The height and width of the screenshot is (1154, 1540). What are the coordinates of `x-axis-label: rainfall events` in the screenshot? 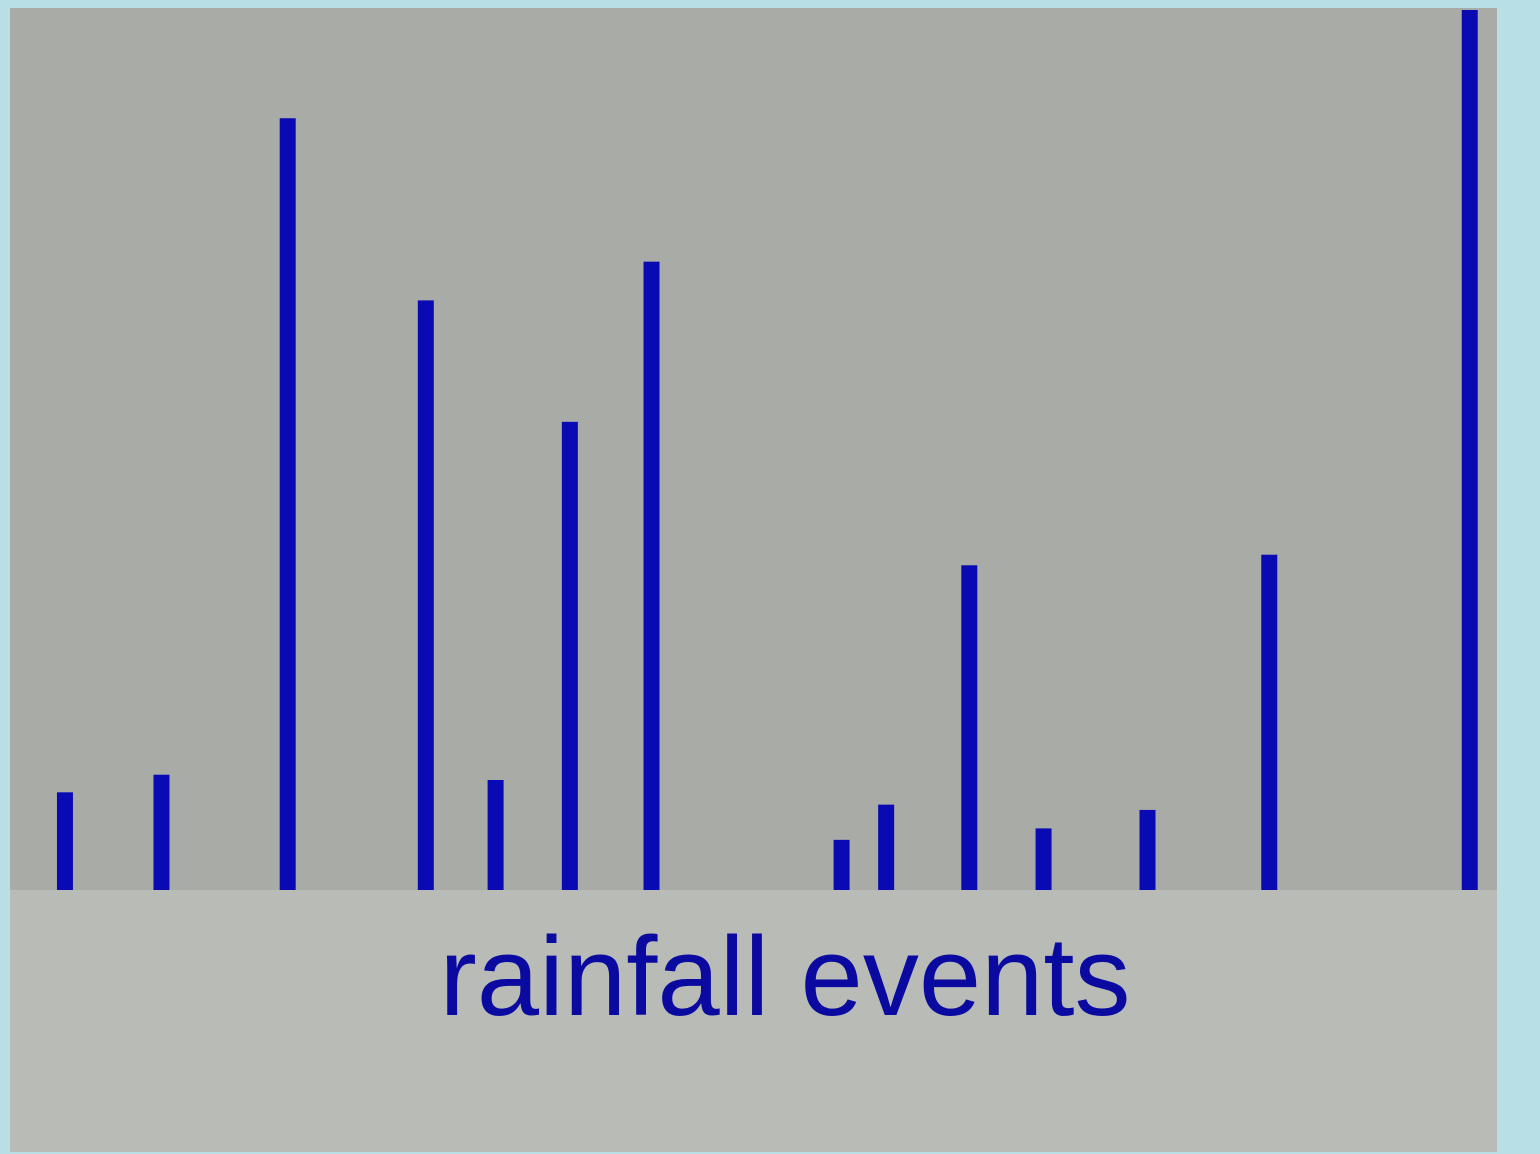 It's located at (784, 976).